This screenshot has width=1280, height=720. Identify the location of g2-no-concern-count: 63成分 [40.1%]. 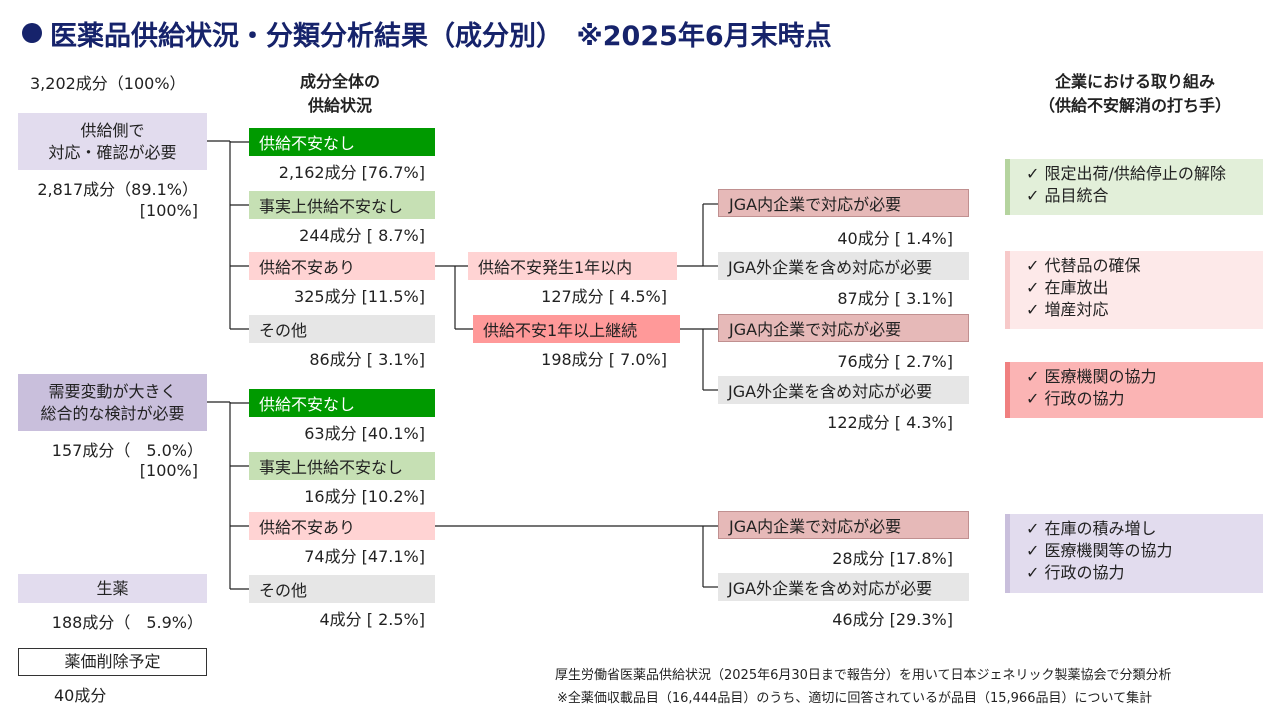
(364, 433).